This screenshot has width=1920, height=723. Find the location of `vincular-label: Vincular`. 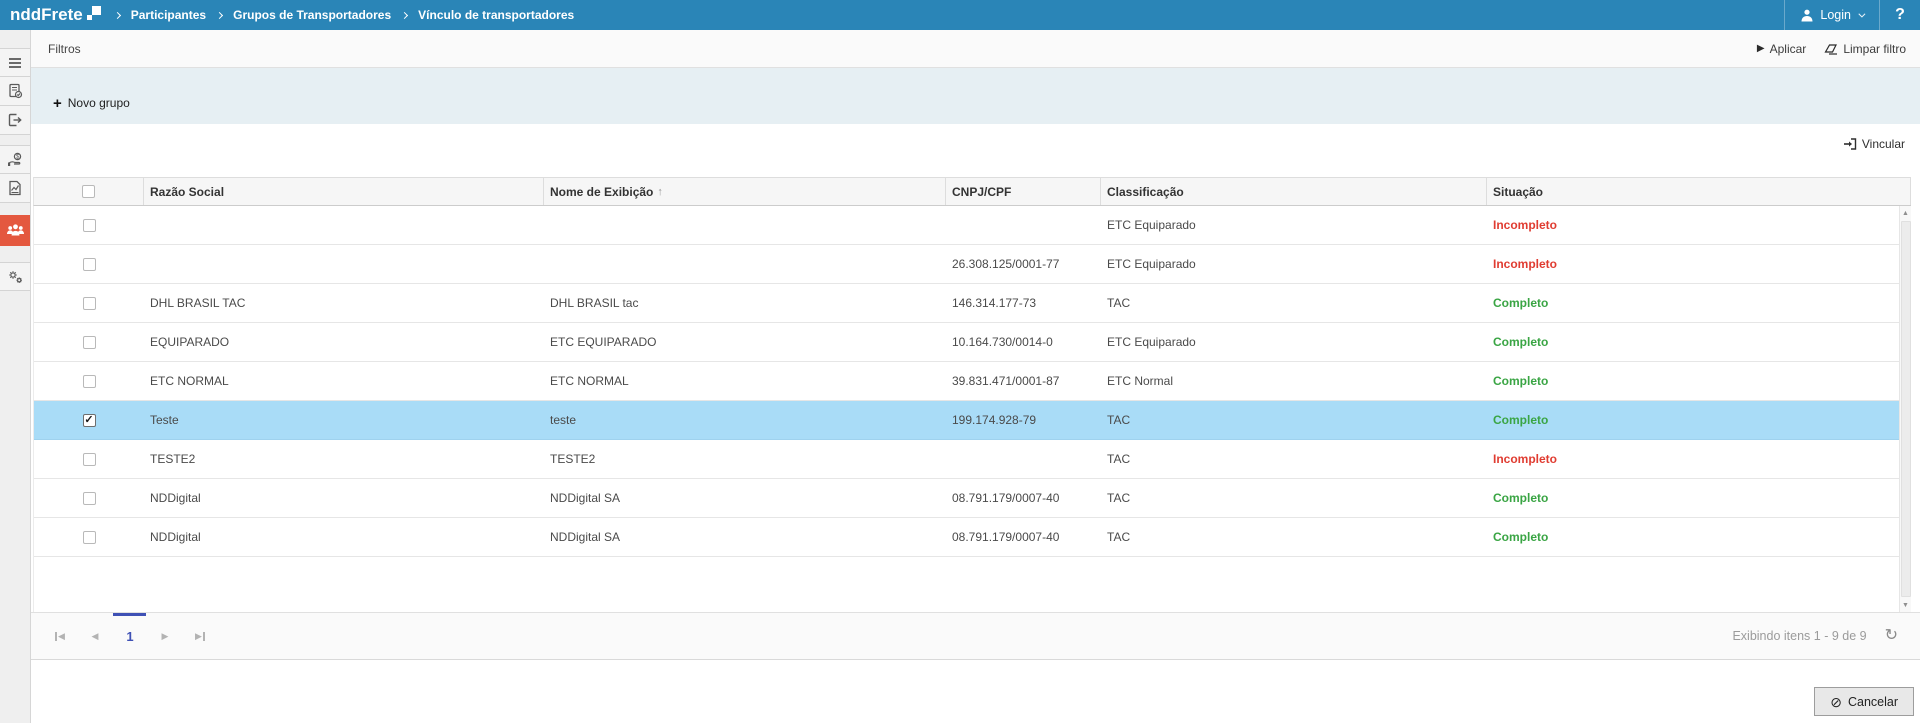

vincular-label: Vincular is located at coordinates (1883, 144).